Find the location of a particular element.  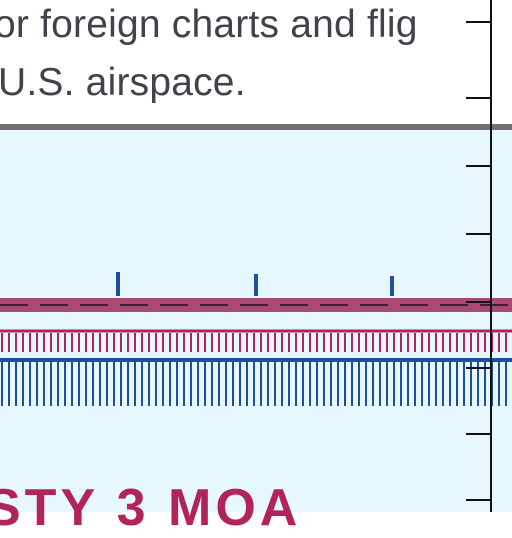

note-line-1: or foreign charts and flig is located at coordinates (209, 24).